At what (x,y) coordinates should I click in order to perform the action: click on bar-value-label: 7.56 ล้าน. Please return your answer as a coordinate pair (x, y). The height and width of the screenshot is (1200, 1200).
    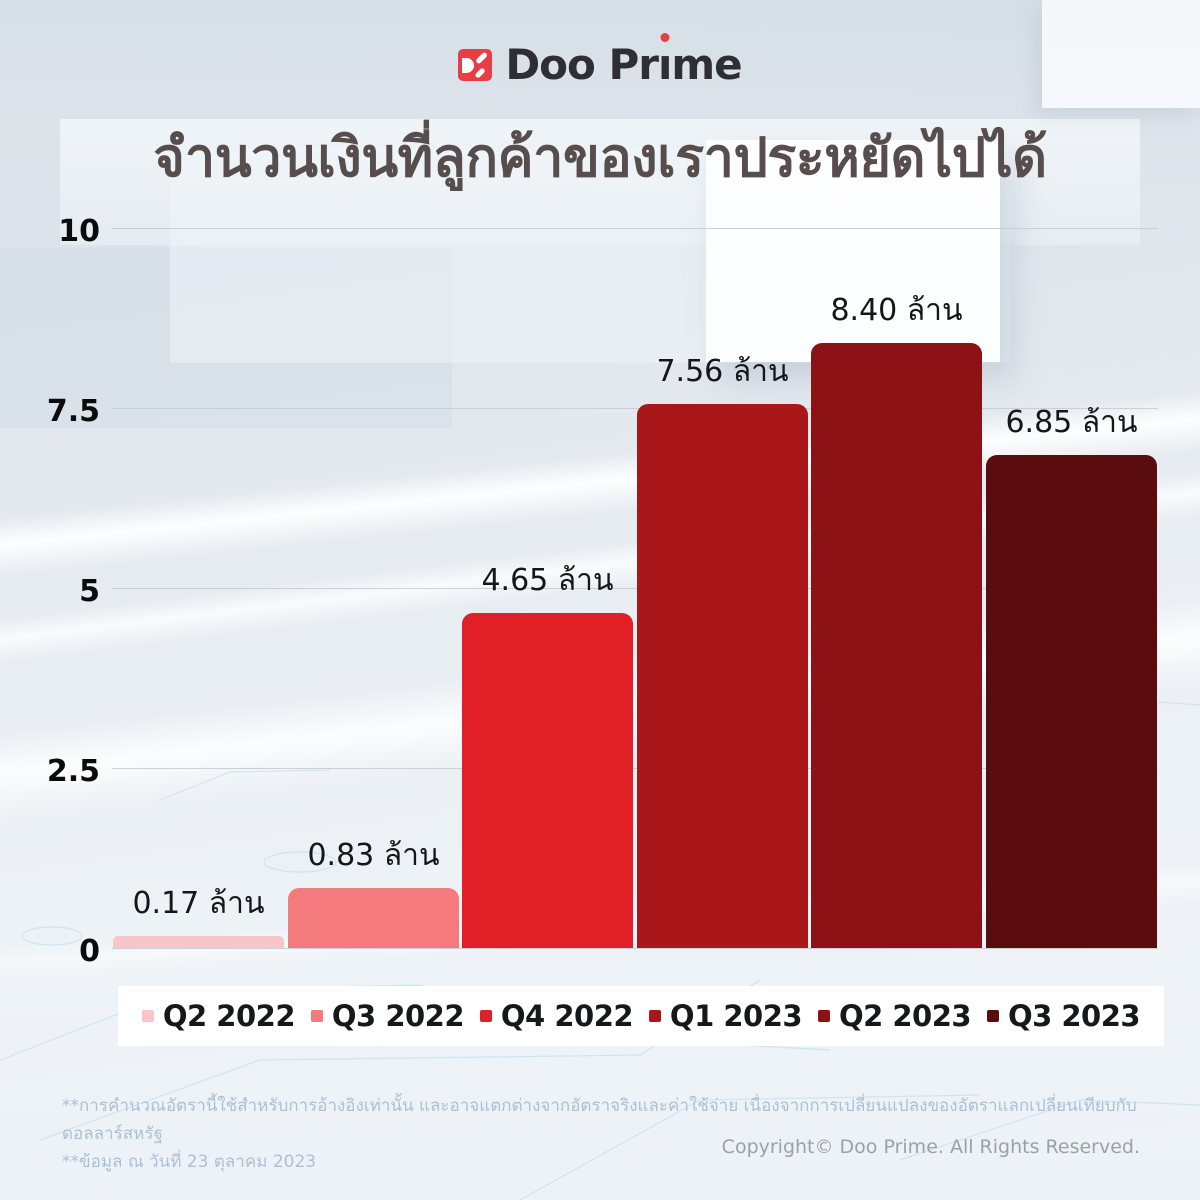
    Looking at the image, I should click on (722, 371).